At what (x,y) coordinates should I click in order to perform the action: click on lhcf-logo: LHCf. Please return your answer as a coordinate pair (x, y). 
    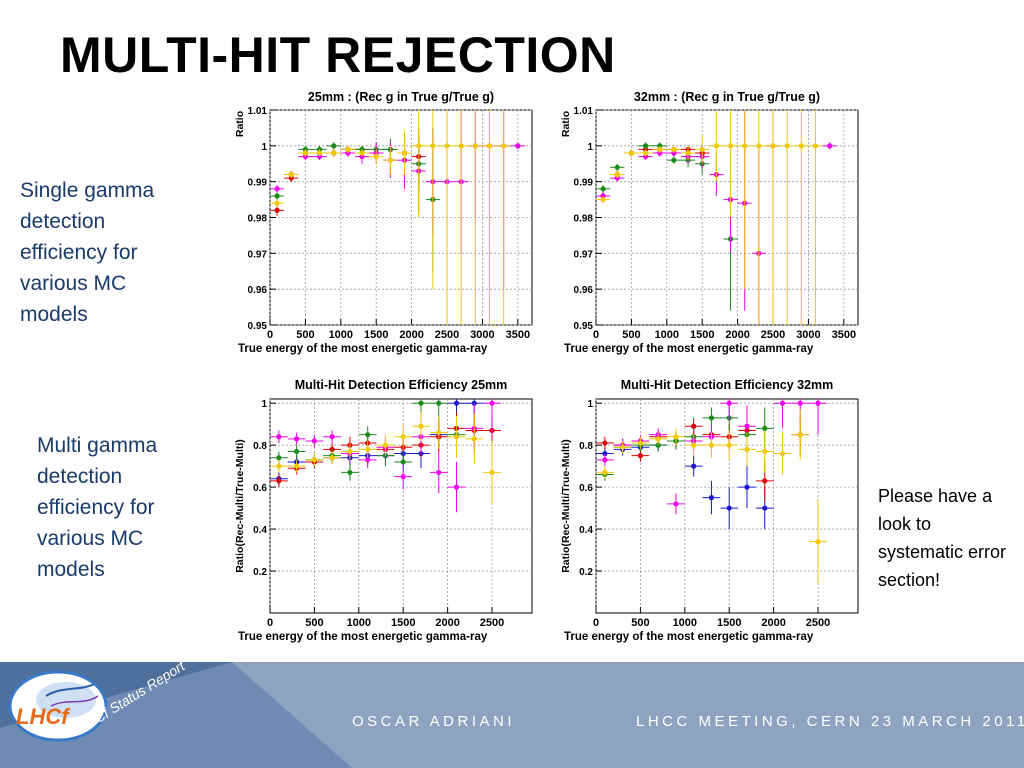
    Looking at the image, I should click on (58, 706).